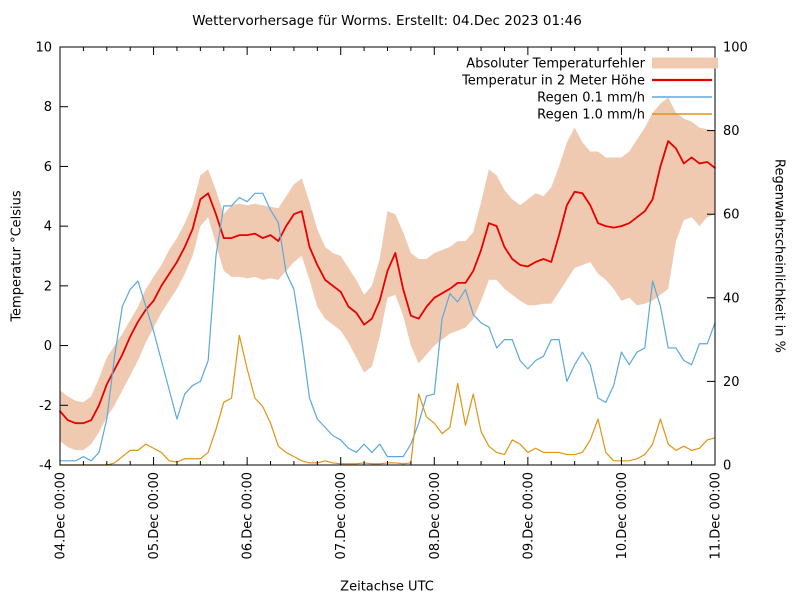 The image size is (800, 600). What do you see at coordinates (553, 81) in the screenshot?
I see `legend-label: Temperatur in 2 Meter Höhe` at bounding box center [553, 81].